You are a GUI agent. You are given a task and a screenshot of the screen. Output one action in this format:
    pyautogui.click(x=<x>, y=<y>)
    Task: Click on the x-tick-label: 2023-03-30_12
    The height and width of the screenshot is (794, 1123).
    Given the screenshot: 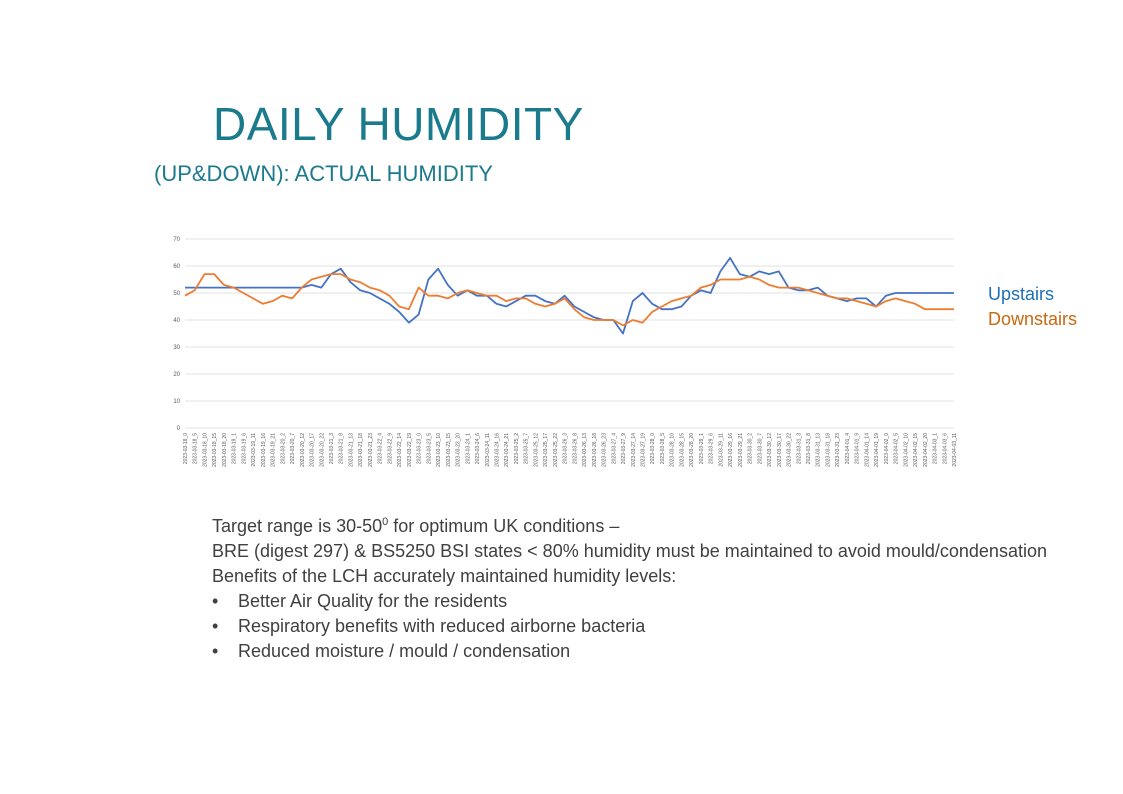 What is the action you would take?
    pyautogui.click(x=770, y=450)
    